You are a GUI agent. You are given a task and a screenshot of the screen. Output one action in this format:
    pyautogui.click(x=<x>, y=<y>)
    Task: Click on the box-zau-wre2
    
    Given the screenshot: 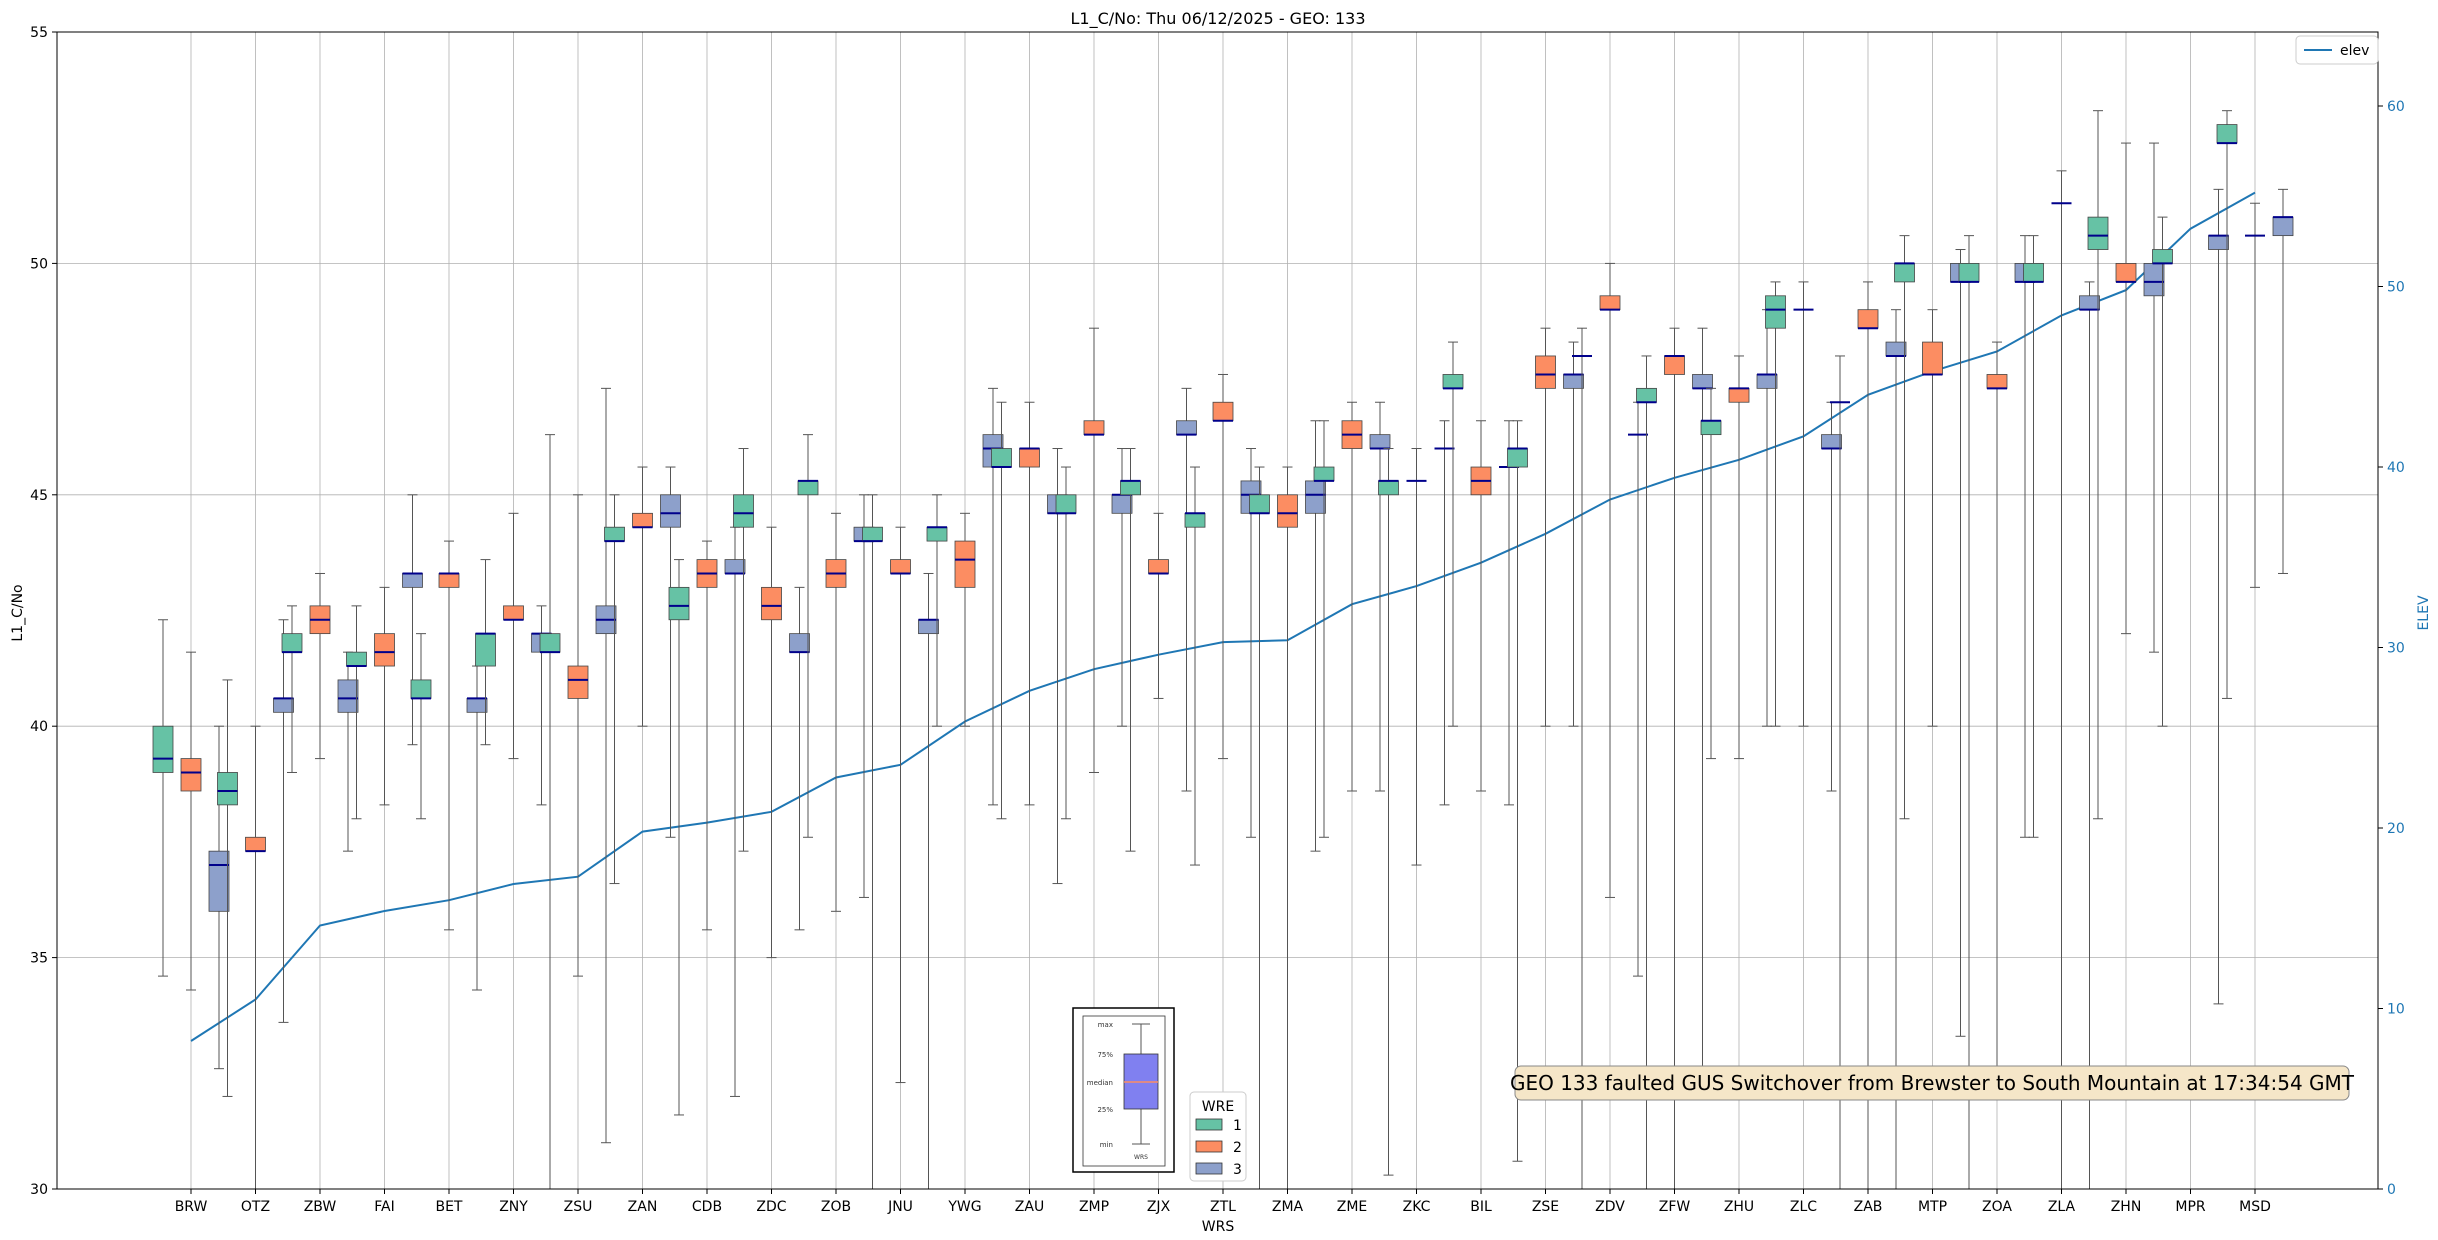 What is the action you would take?
    pyautogui.click(x=1029, y=603)
    